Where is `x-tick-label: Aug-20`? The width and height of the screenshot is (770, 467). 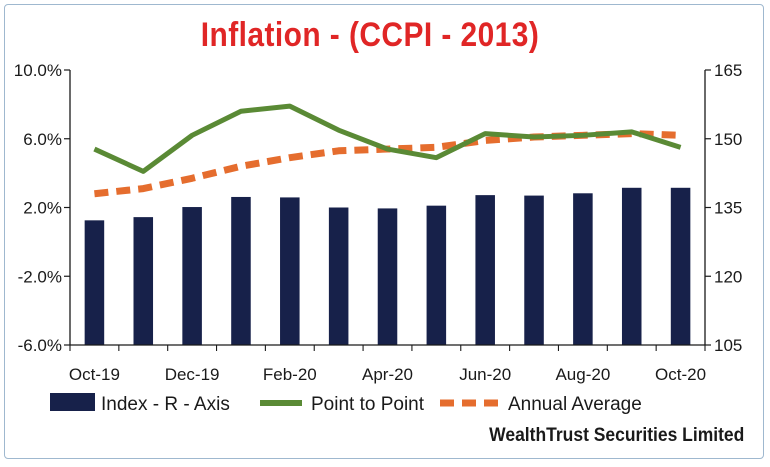
x-tick-label: Aug-20 is located at coordinates (582, 374).